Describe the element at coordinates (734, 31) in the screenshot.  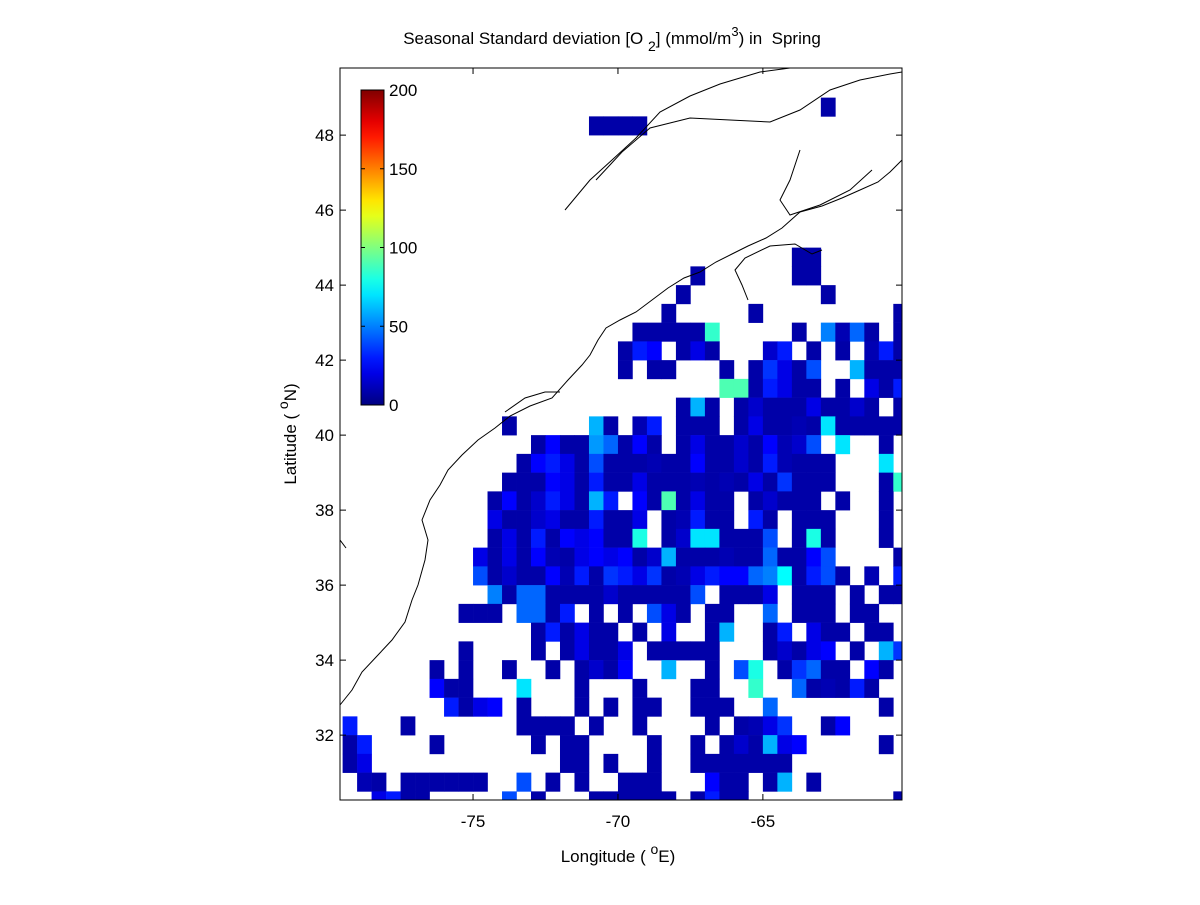
I see `title-superscript: 3` at that location.